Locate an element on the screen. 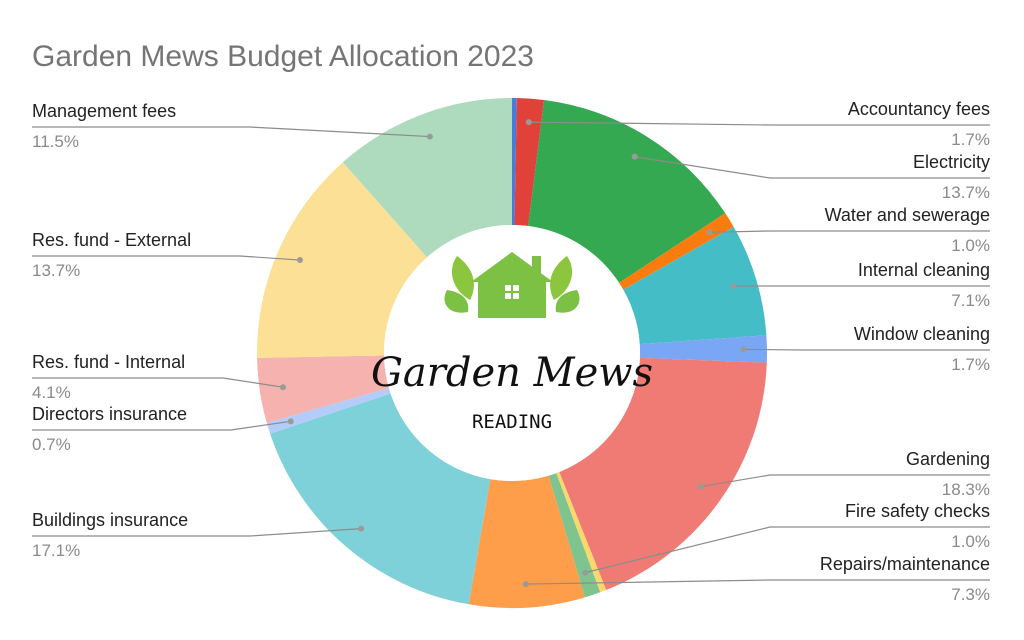 This screenshot has height=640, width=1024. garden-mews-logo: Garden Mews READING is located at coordinates (512, 353).